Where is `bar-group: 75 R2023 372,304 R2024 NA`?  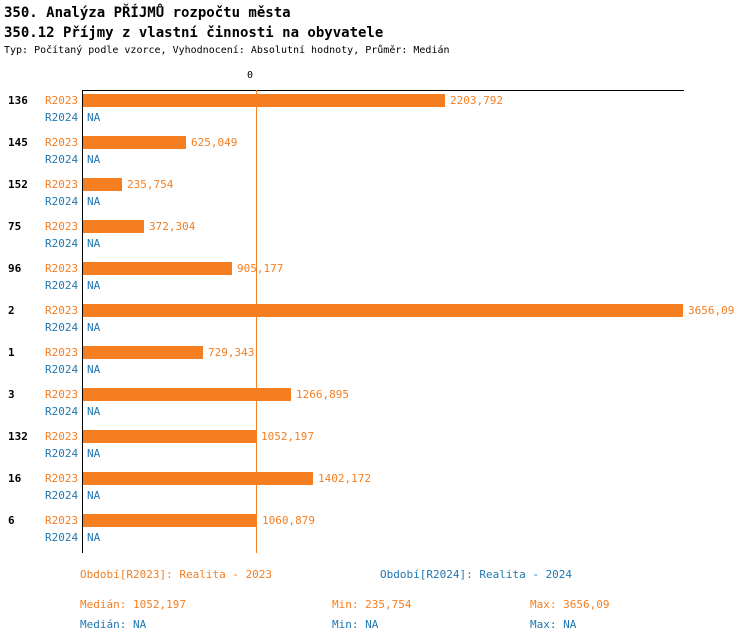
bar-group: 75 R2023 372,304 R2024 NA is located at coordinates (375, 237).